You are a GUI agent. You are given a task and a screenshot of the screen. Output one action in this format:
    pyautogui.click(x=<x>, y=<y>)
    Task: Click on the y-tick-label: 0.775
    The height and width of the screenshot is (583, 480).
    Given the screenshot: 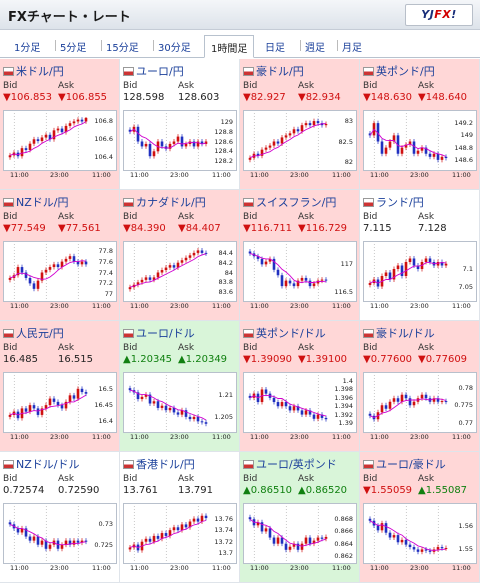 What is the action you would take?
    pyautogui.click(x=463, y=405)
    